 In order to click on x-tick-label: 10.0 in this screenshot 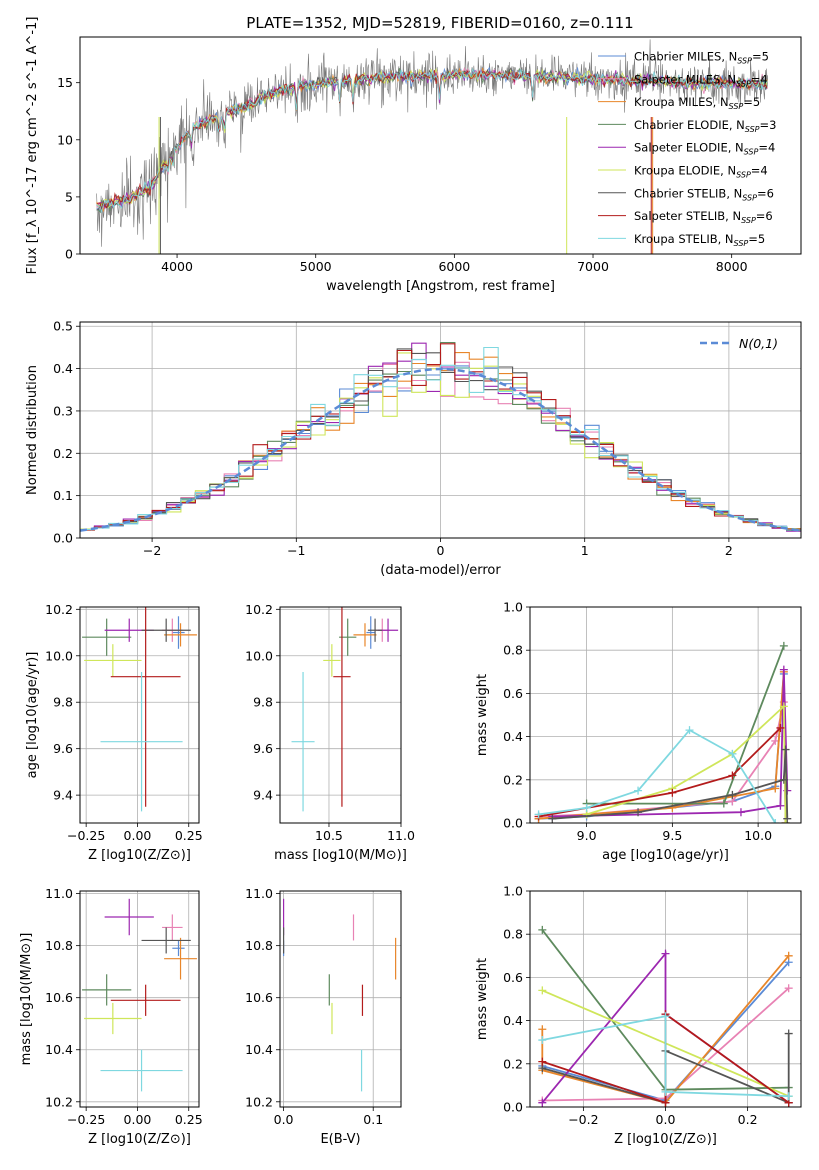, I will do `click(758, 835)`.